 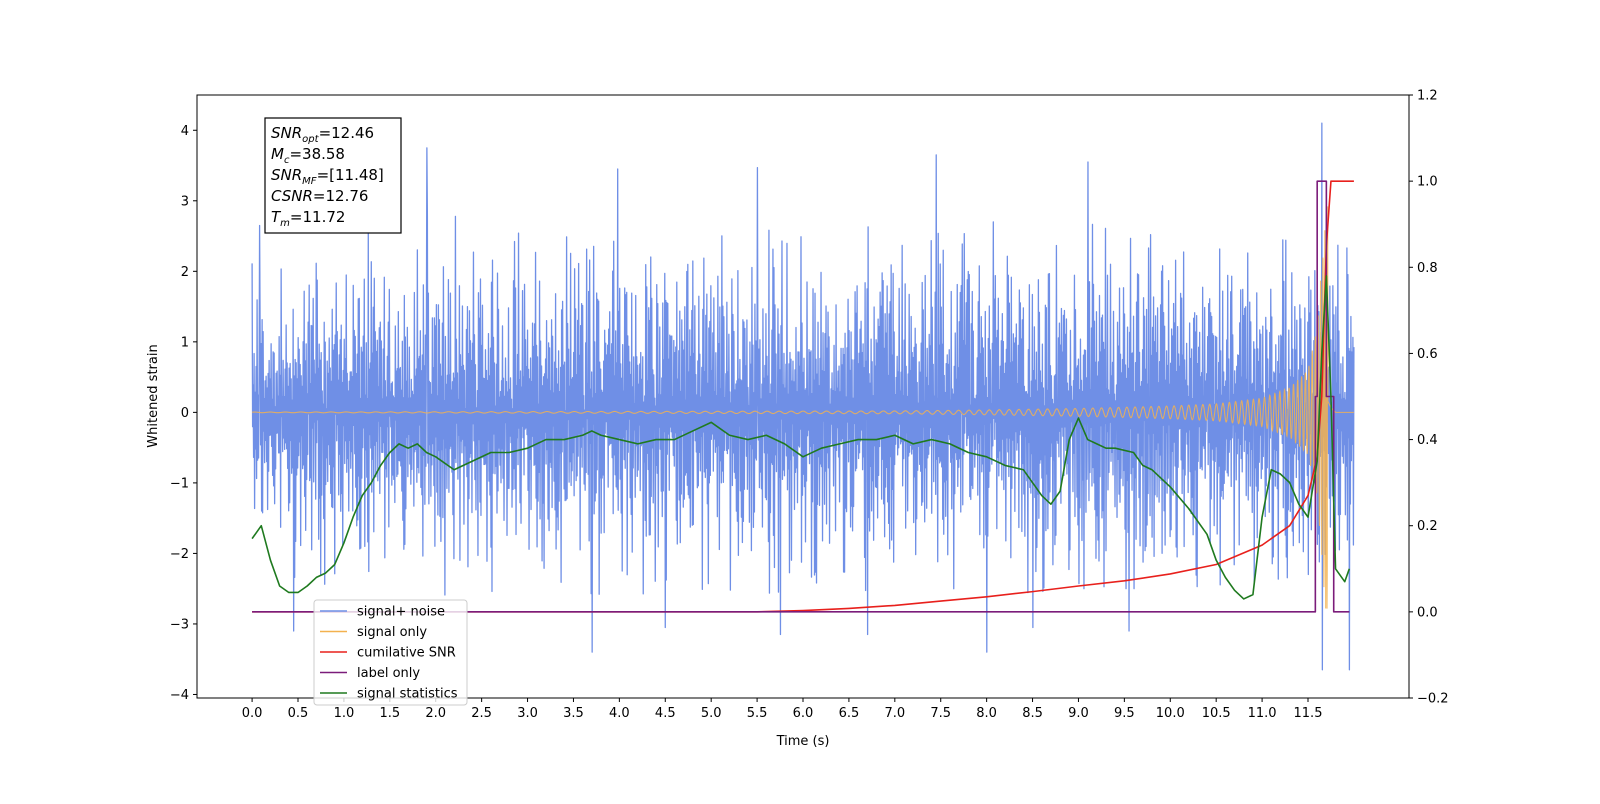 I want to click on legend-label: signal statistics, so click(x=407, y=694).